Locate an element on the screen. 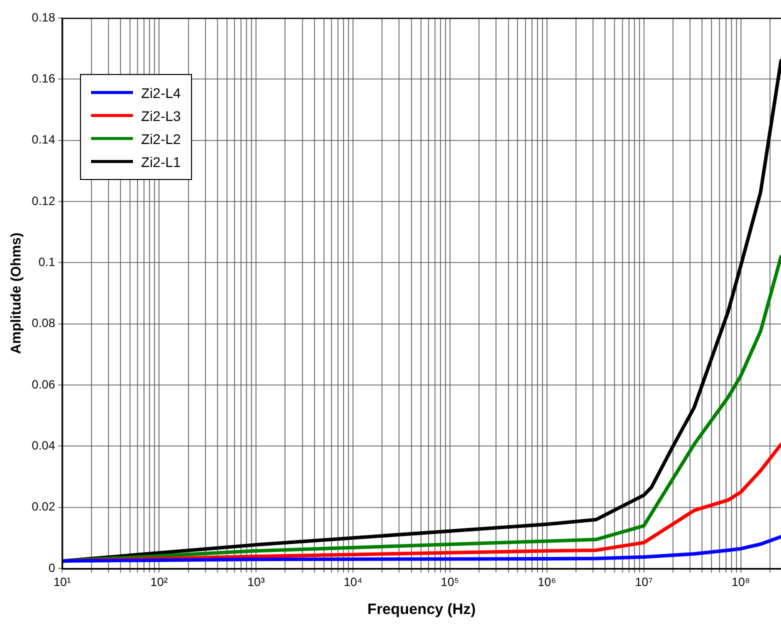 The image size is (781, 627). y-tick-label: 0.06 is located at coordinates (44, 384).